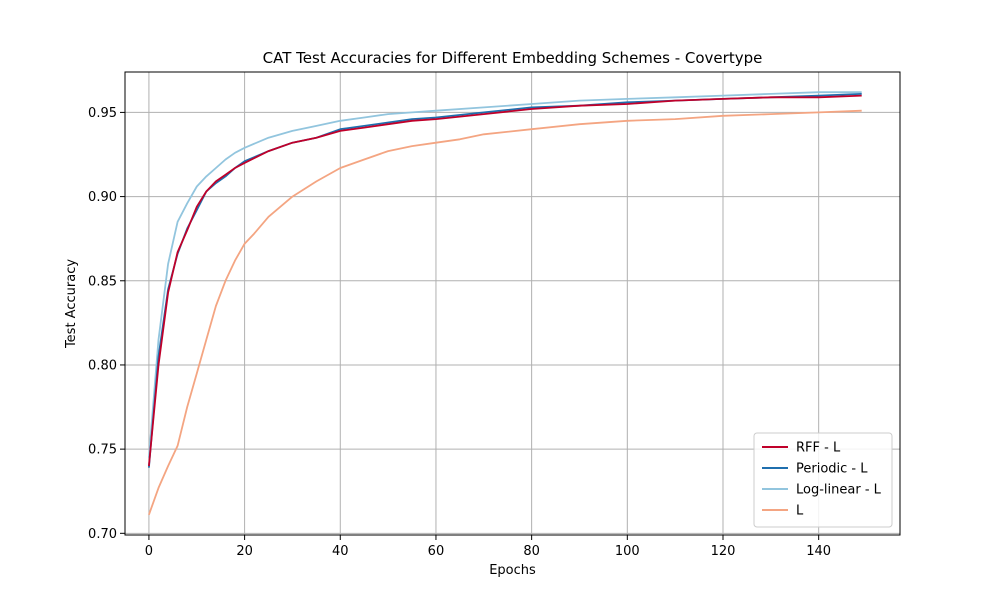 Image resolution: width=1000 pixels, height=600 pixels. What do you see at coordinates (244, 551) in the screenshot?
I see `x-tick-label: 20` at bounding box center [244, 551].